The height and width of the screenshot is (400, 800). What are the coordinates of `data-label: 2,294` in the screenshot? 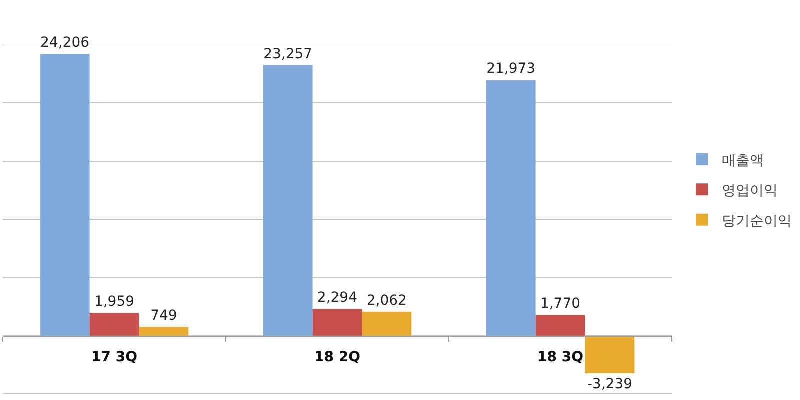 It's located at (337, 298).